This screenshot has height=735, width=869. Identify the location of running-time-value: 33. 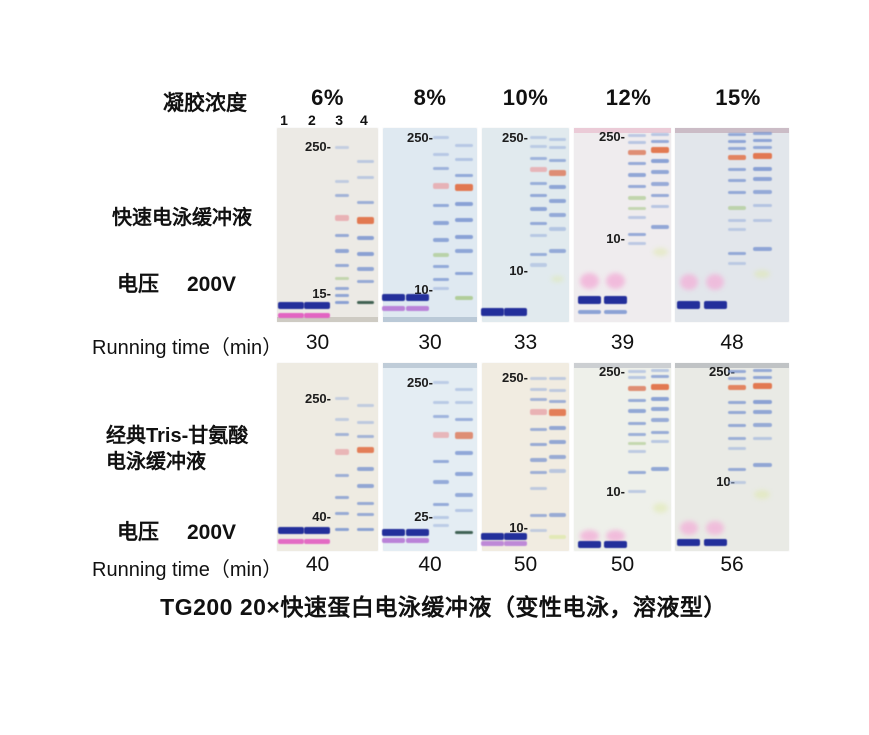
(525, 342).